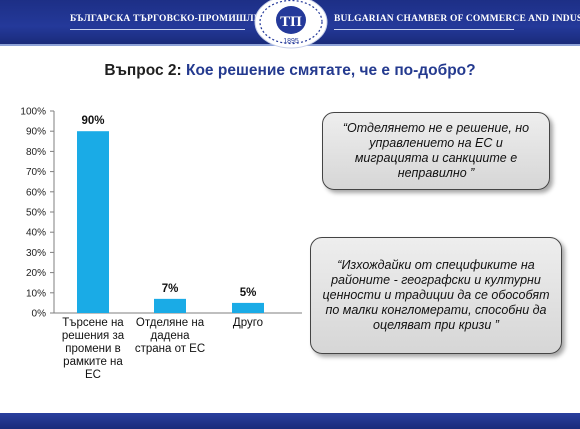 Image resolution: width=580 pixels, height=429 pixels. I want to click on x-tick-label-line: промени в, so click(93, 349).